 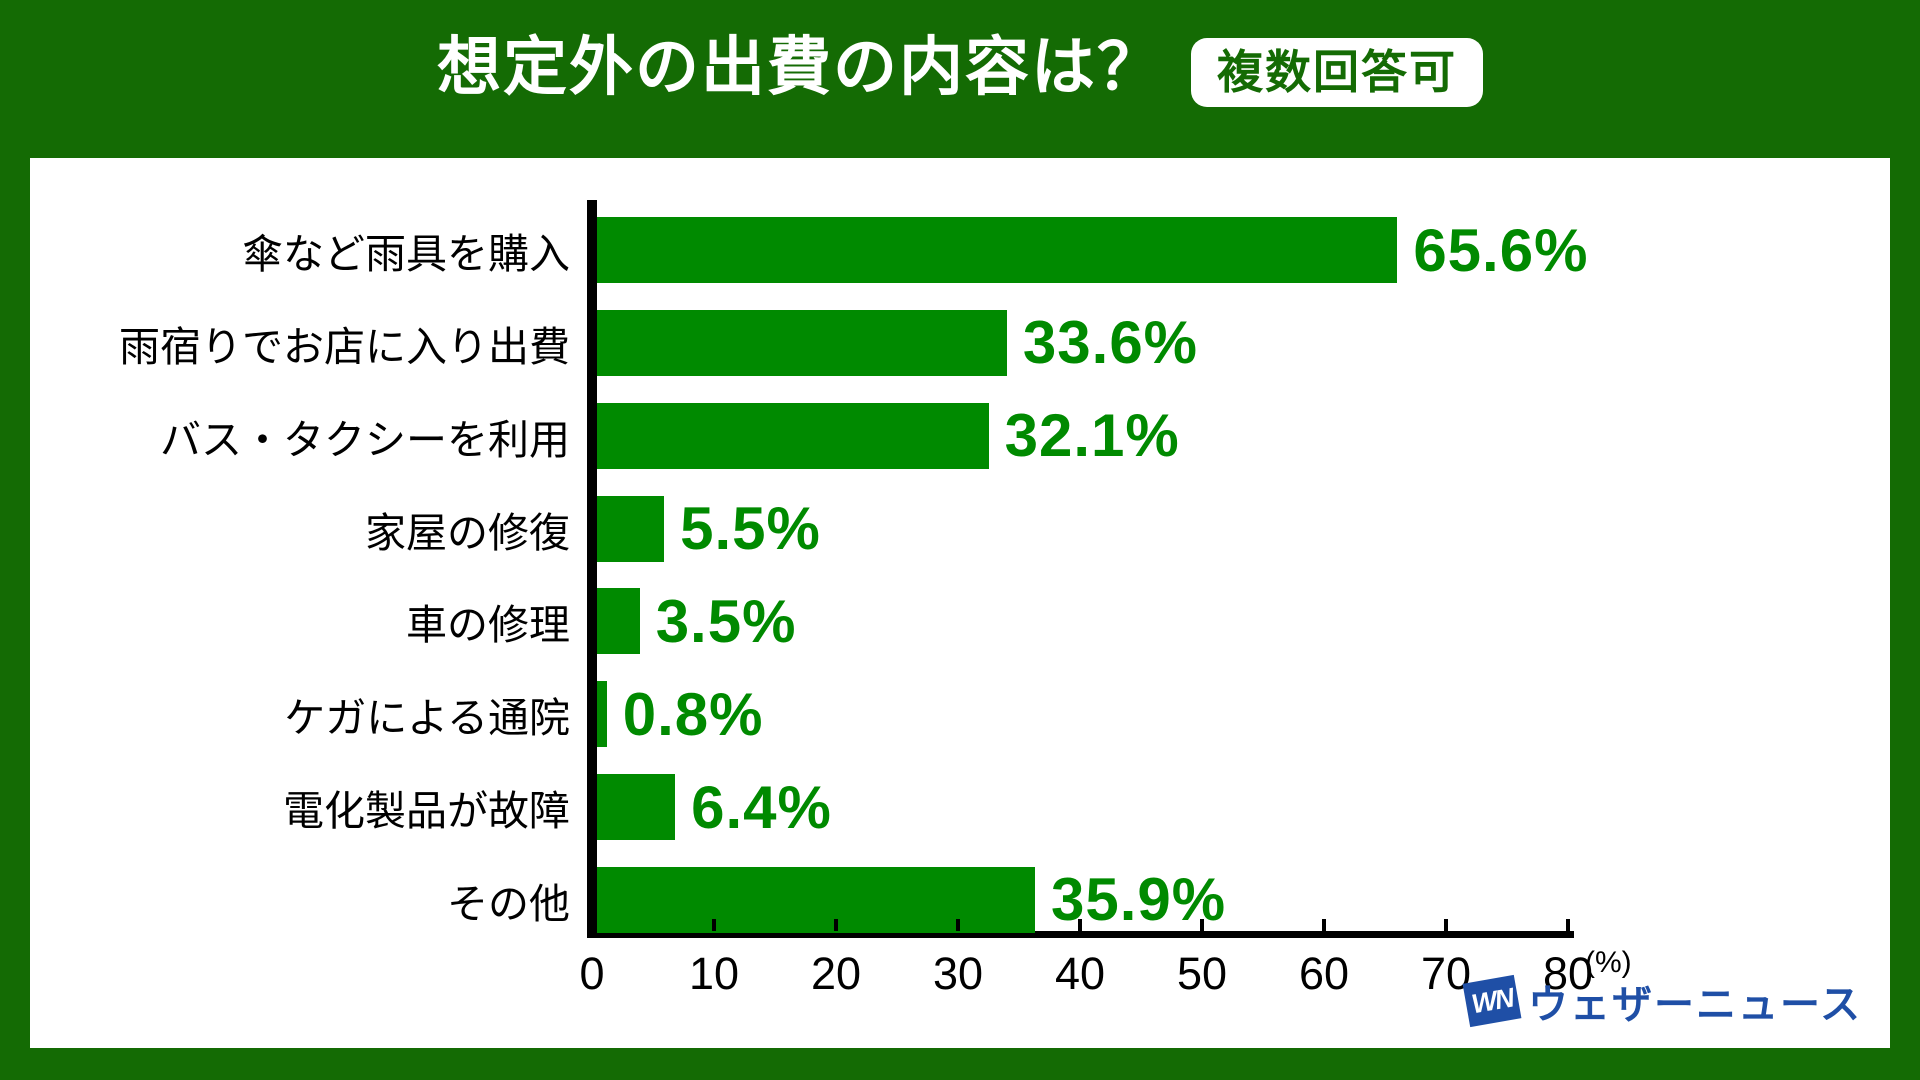 I want to click on x-tick-label: 80, so click(x=1568, y=973).